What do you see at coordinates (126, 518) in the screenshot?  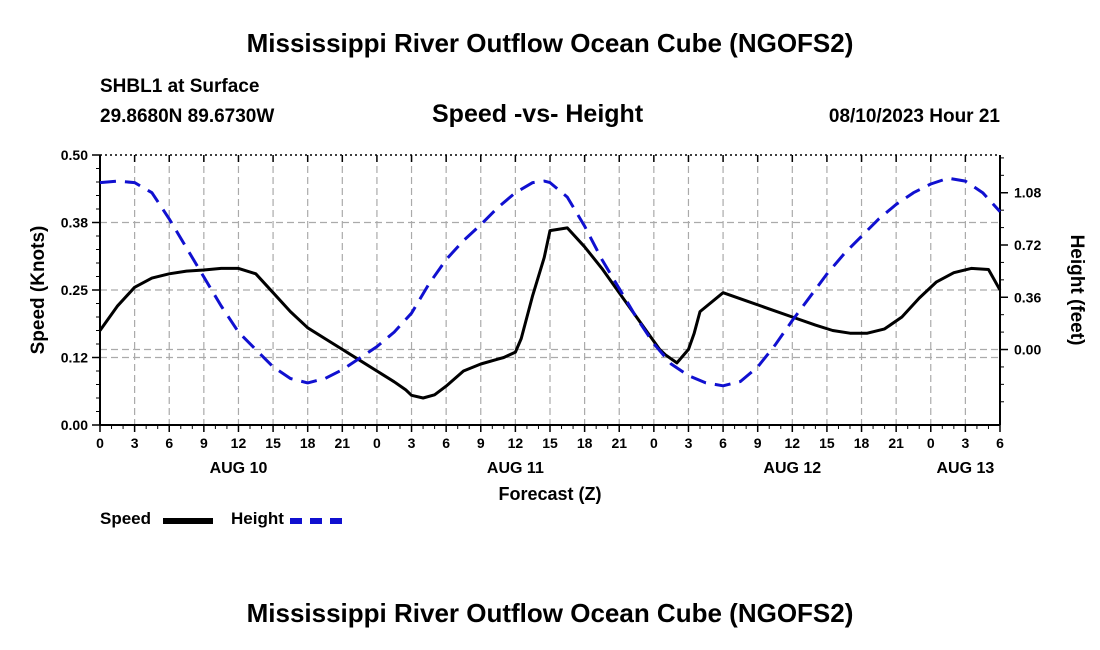 I see `legend-speed-label: Speed` at bounding box center [126, 518].